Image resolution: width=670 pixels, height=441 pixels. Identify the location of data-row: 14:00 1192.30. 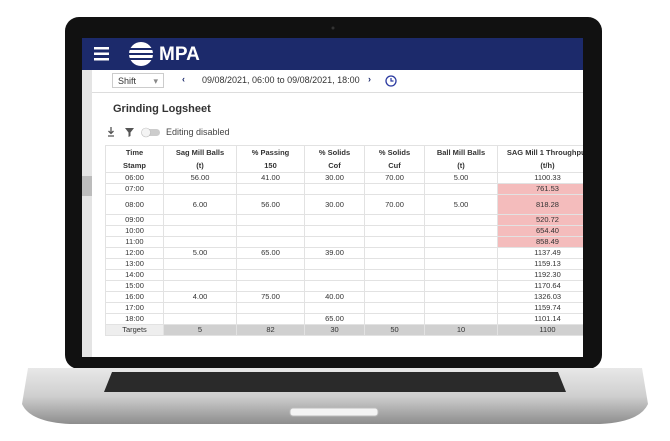
(344, 275).